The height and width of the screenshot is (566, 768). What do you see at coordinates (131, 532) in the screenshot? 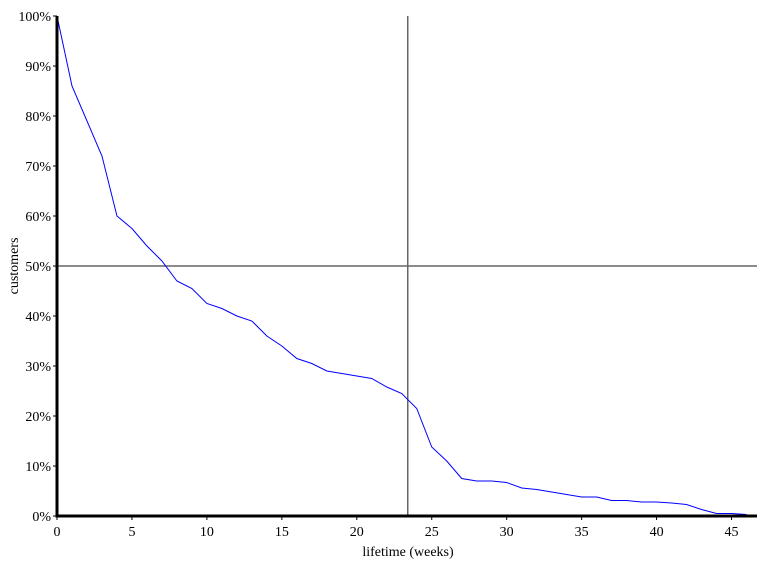
I see `x-tick-label: 5` at bounding box center [131, 532].